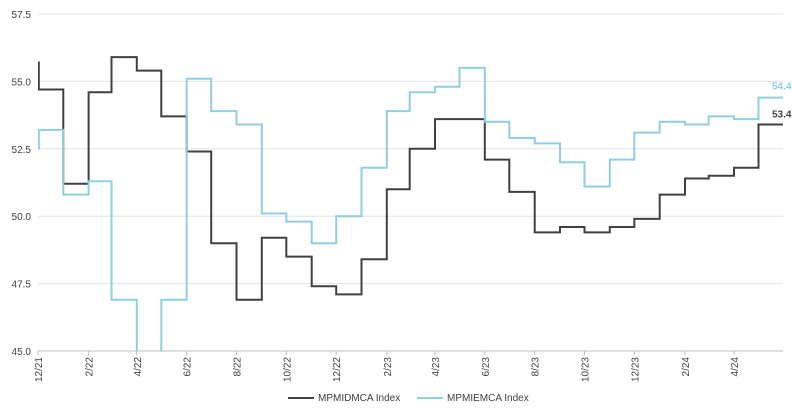 This screenshot has width=792, height=409. Describe the element at coordinates (22, 184) in the screenshot. I see `y-tick-labels: 45.0 47.5 50.0 52.5 55.0 57.5` at that location.